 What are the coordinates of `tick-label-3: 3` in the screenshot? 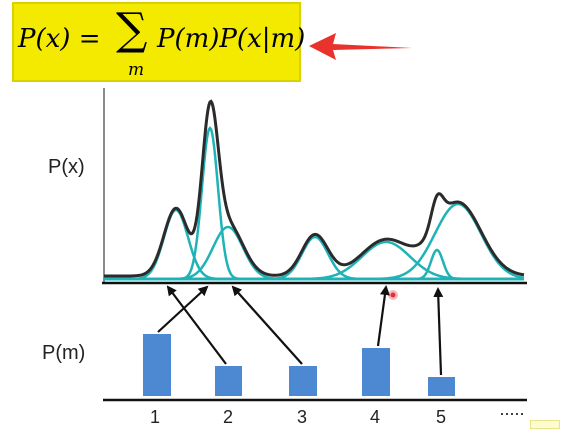 It's located at (302, 417).